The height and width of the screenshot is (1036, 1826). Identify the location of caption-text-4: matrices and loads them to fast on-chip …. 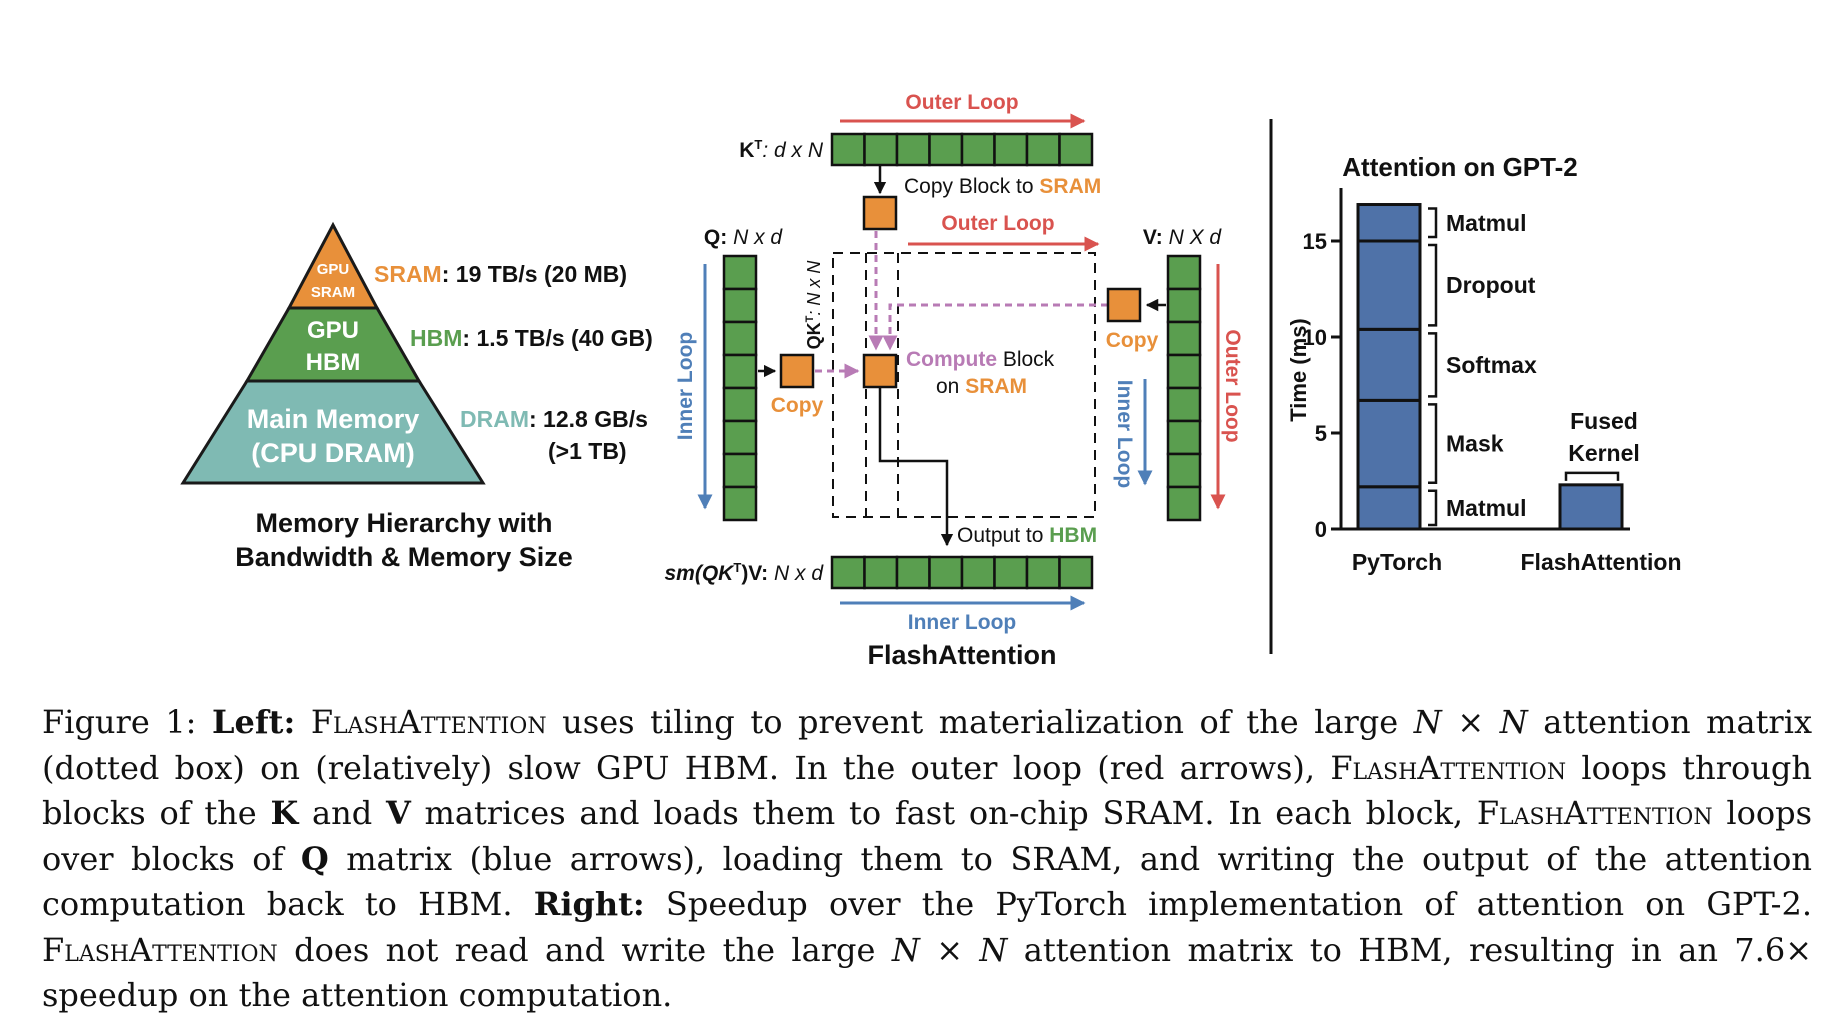
(943, 813).